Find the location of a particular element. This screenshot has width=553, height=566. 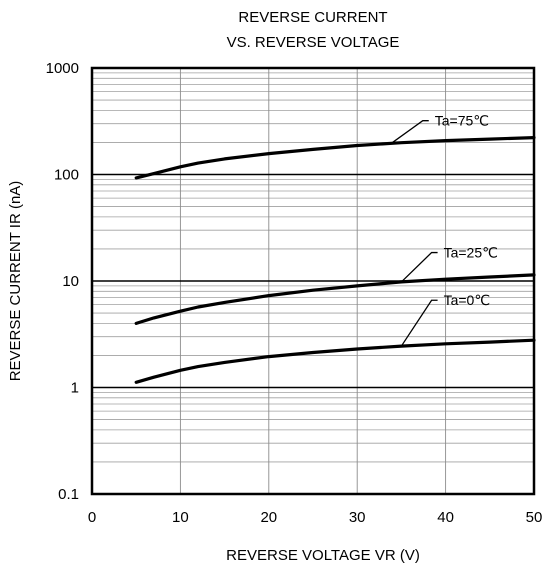

series-label: Ta=0℃ is located at coordinates (467, 300).